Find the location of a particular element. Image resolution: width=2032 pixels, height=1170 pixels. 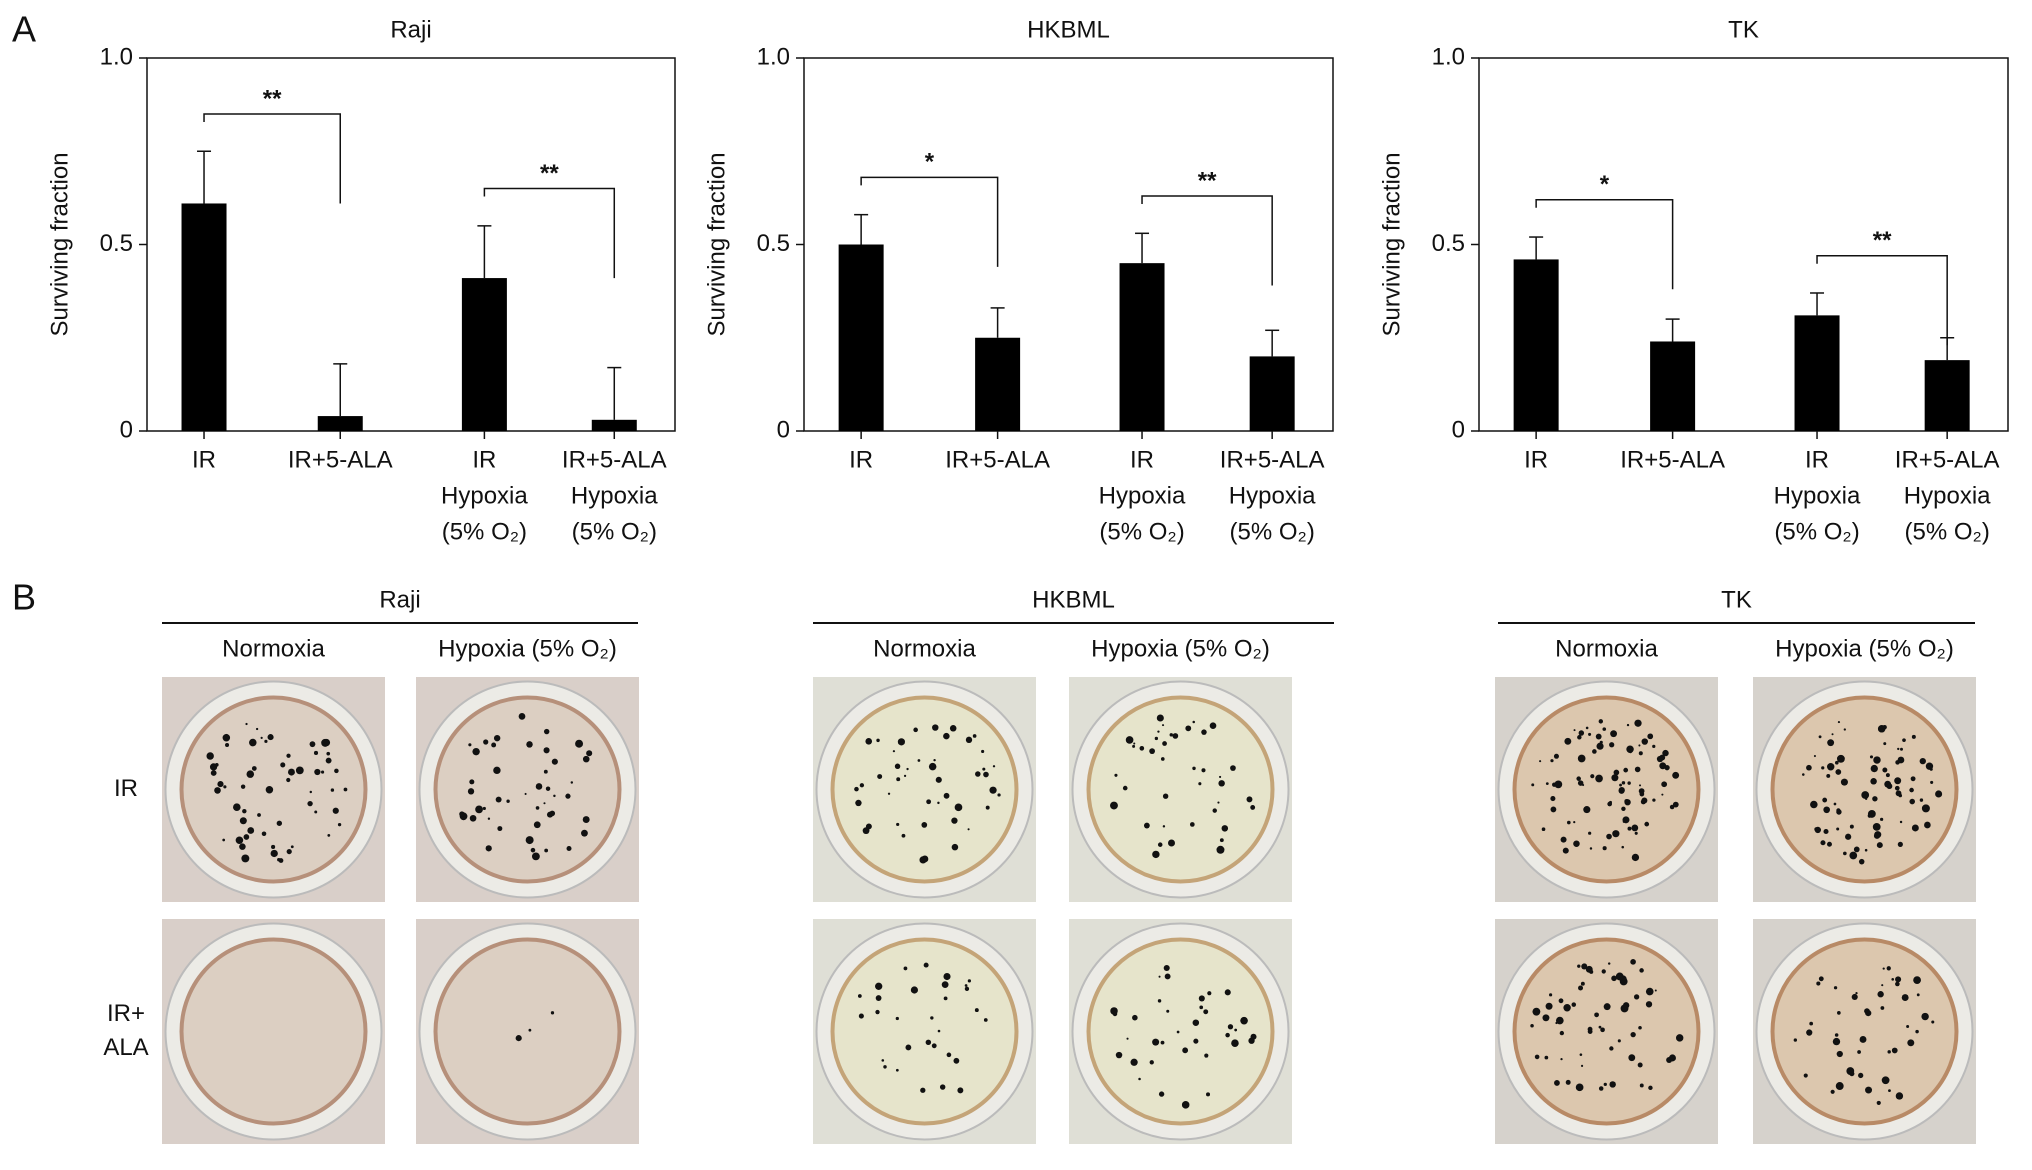

column-label: Hypoxia (5% O₂) is located at coordinates (527, 648).